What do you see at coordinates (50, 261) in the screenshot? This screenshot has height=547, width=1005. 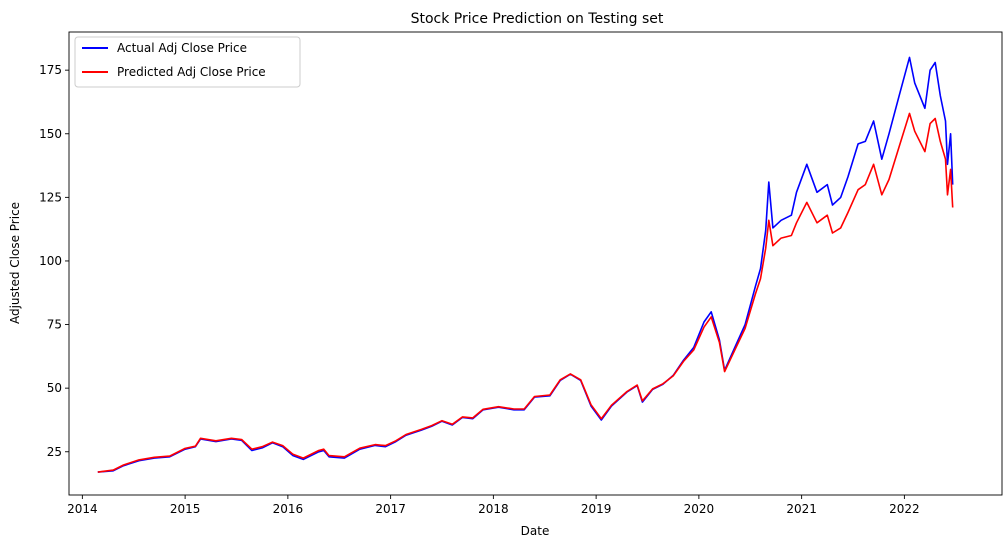 I see `y-tick-label: 100` at bounding box center [50, 261].